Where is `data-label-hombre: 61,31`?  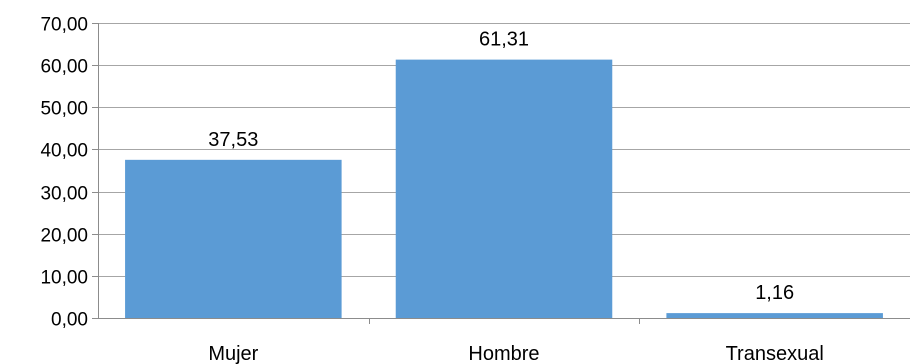 data-label-hombre: 61,31 is located at coordinates (504, 40).